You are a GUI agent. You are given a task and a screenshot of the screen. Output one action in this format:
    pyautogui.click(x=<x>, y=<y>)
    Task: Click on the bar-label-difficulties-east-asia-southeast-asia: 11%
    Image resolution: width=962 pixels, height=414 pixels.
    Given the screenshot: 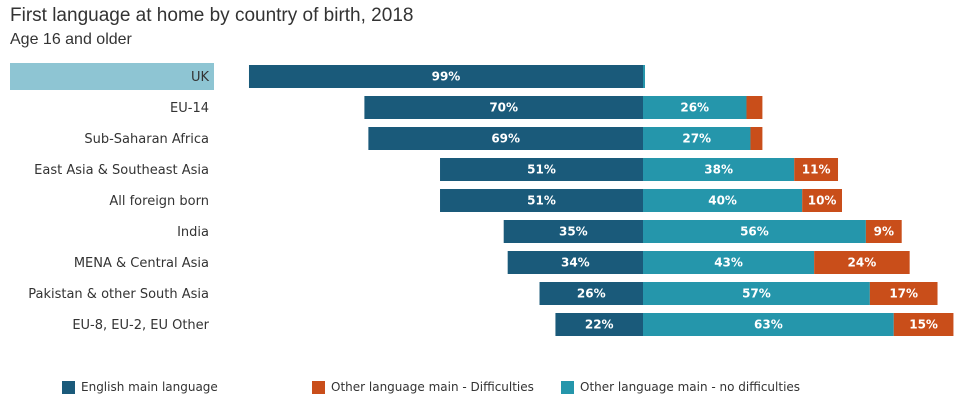 What is the action you would take?
    pyautogui.click(x=816, y=170)
    